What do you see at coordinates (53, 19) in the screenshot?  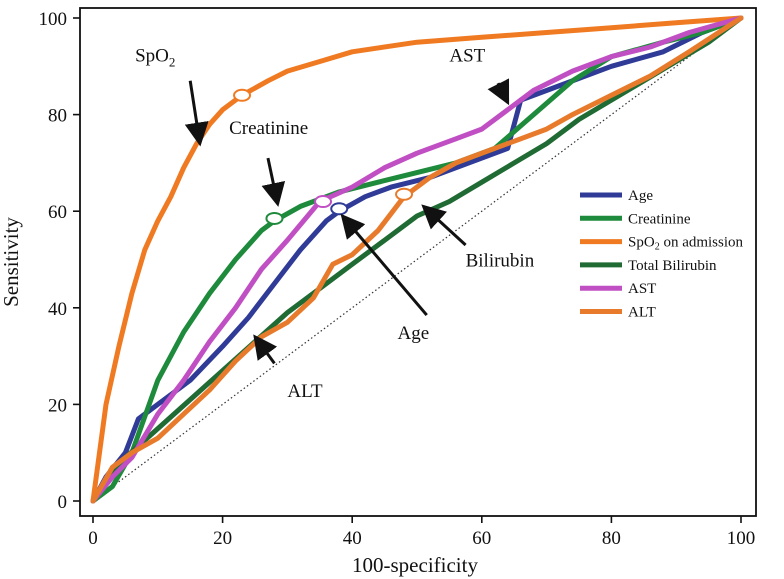 I see `y-tick-label: 100` at bounding box center [53, 19].